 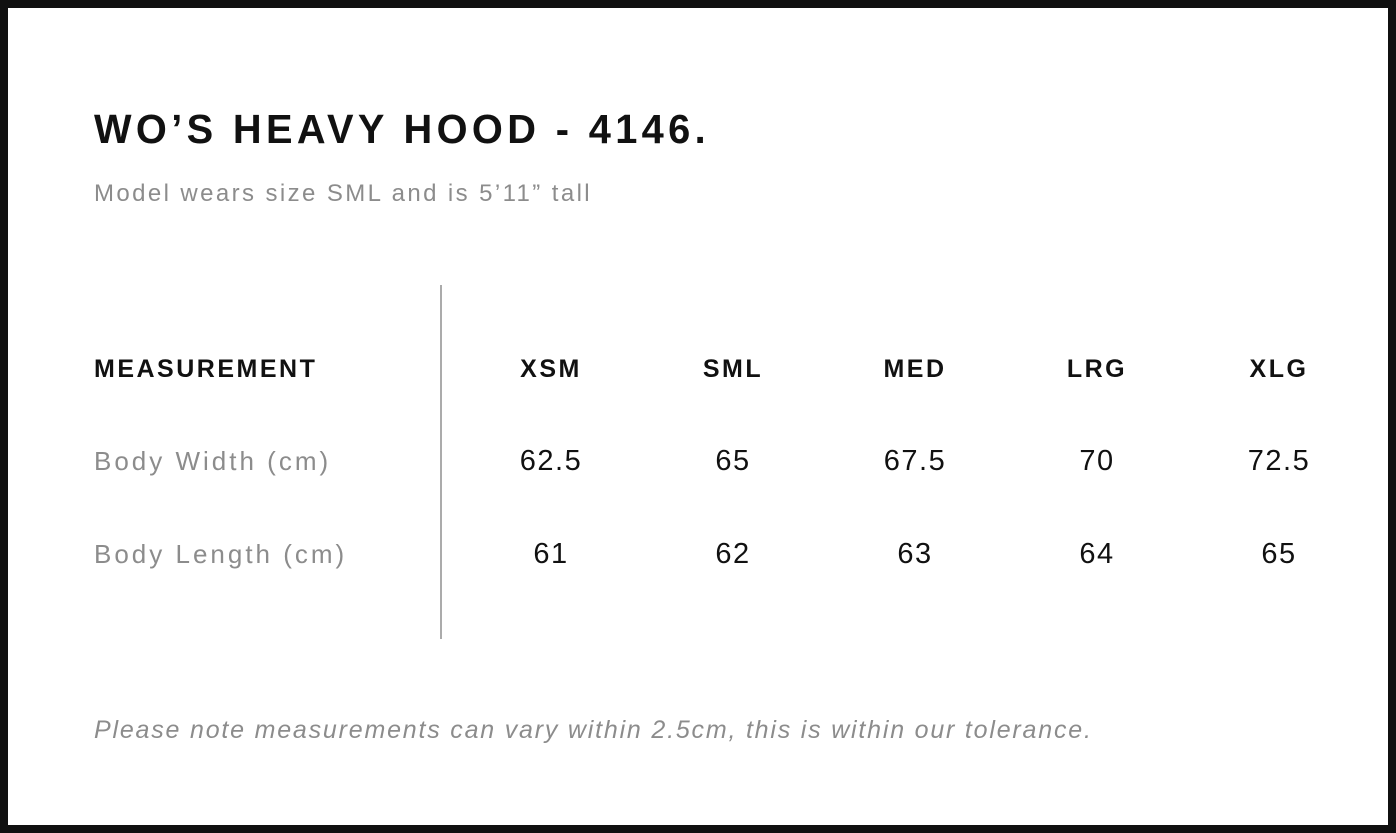 What do you see at coordinates (1097, 553) in the screenshot?
I see `body-length-value-lrg: 64` at bounding box center [1097, 553].